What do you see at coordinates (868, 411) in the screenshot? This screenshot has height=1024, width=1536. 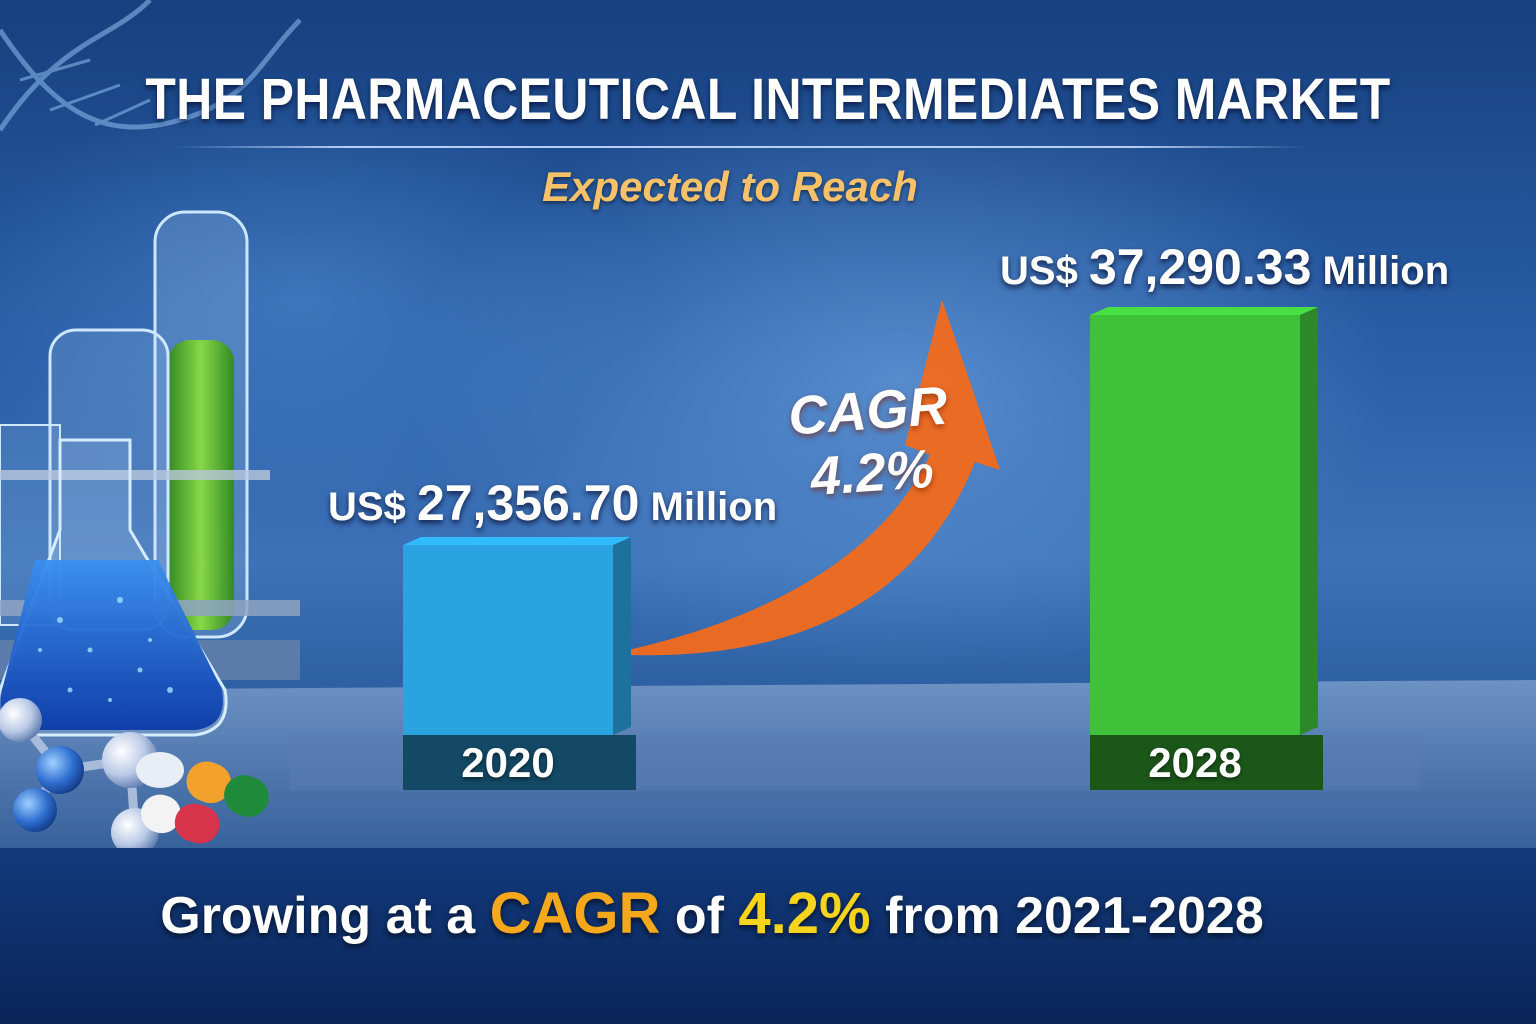 I see `cagr-annotation-label: CAGR` at bounding box center [868, 411].